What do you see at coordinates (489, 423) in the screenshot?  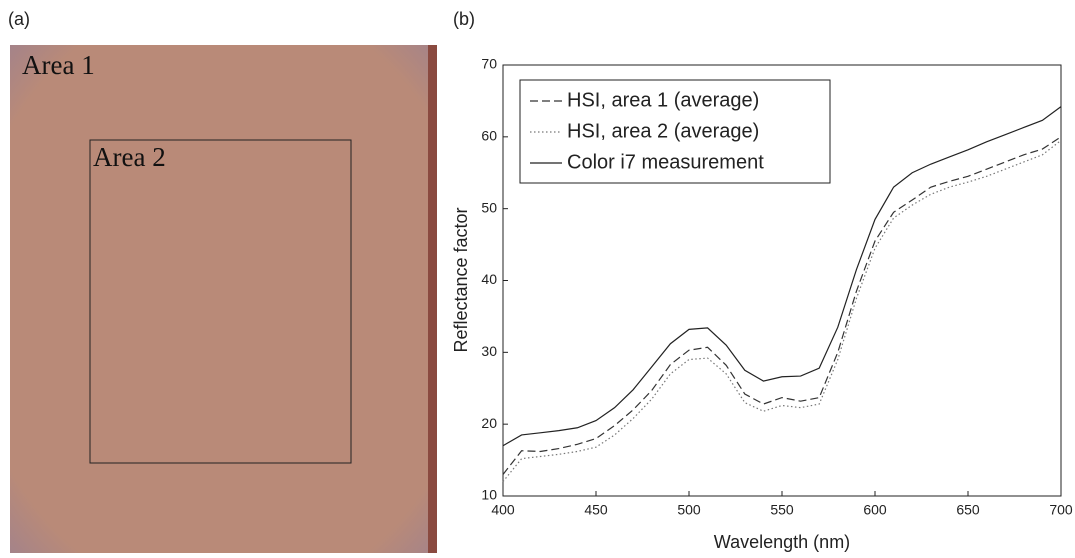 I see `y-tick-label: 20` at bounding box center [489, 423].